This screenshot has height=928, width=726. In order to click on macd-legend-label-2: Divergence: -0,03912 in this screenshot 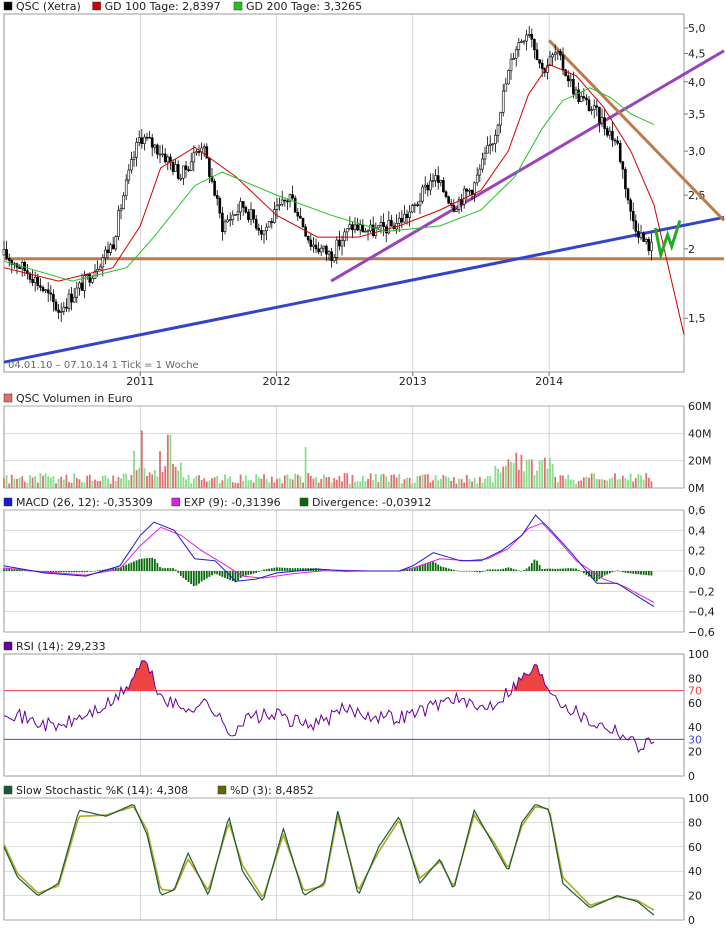, I will do `click(371, 502)`.